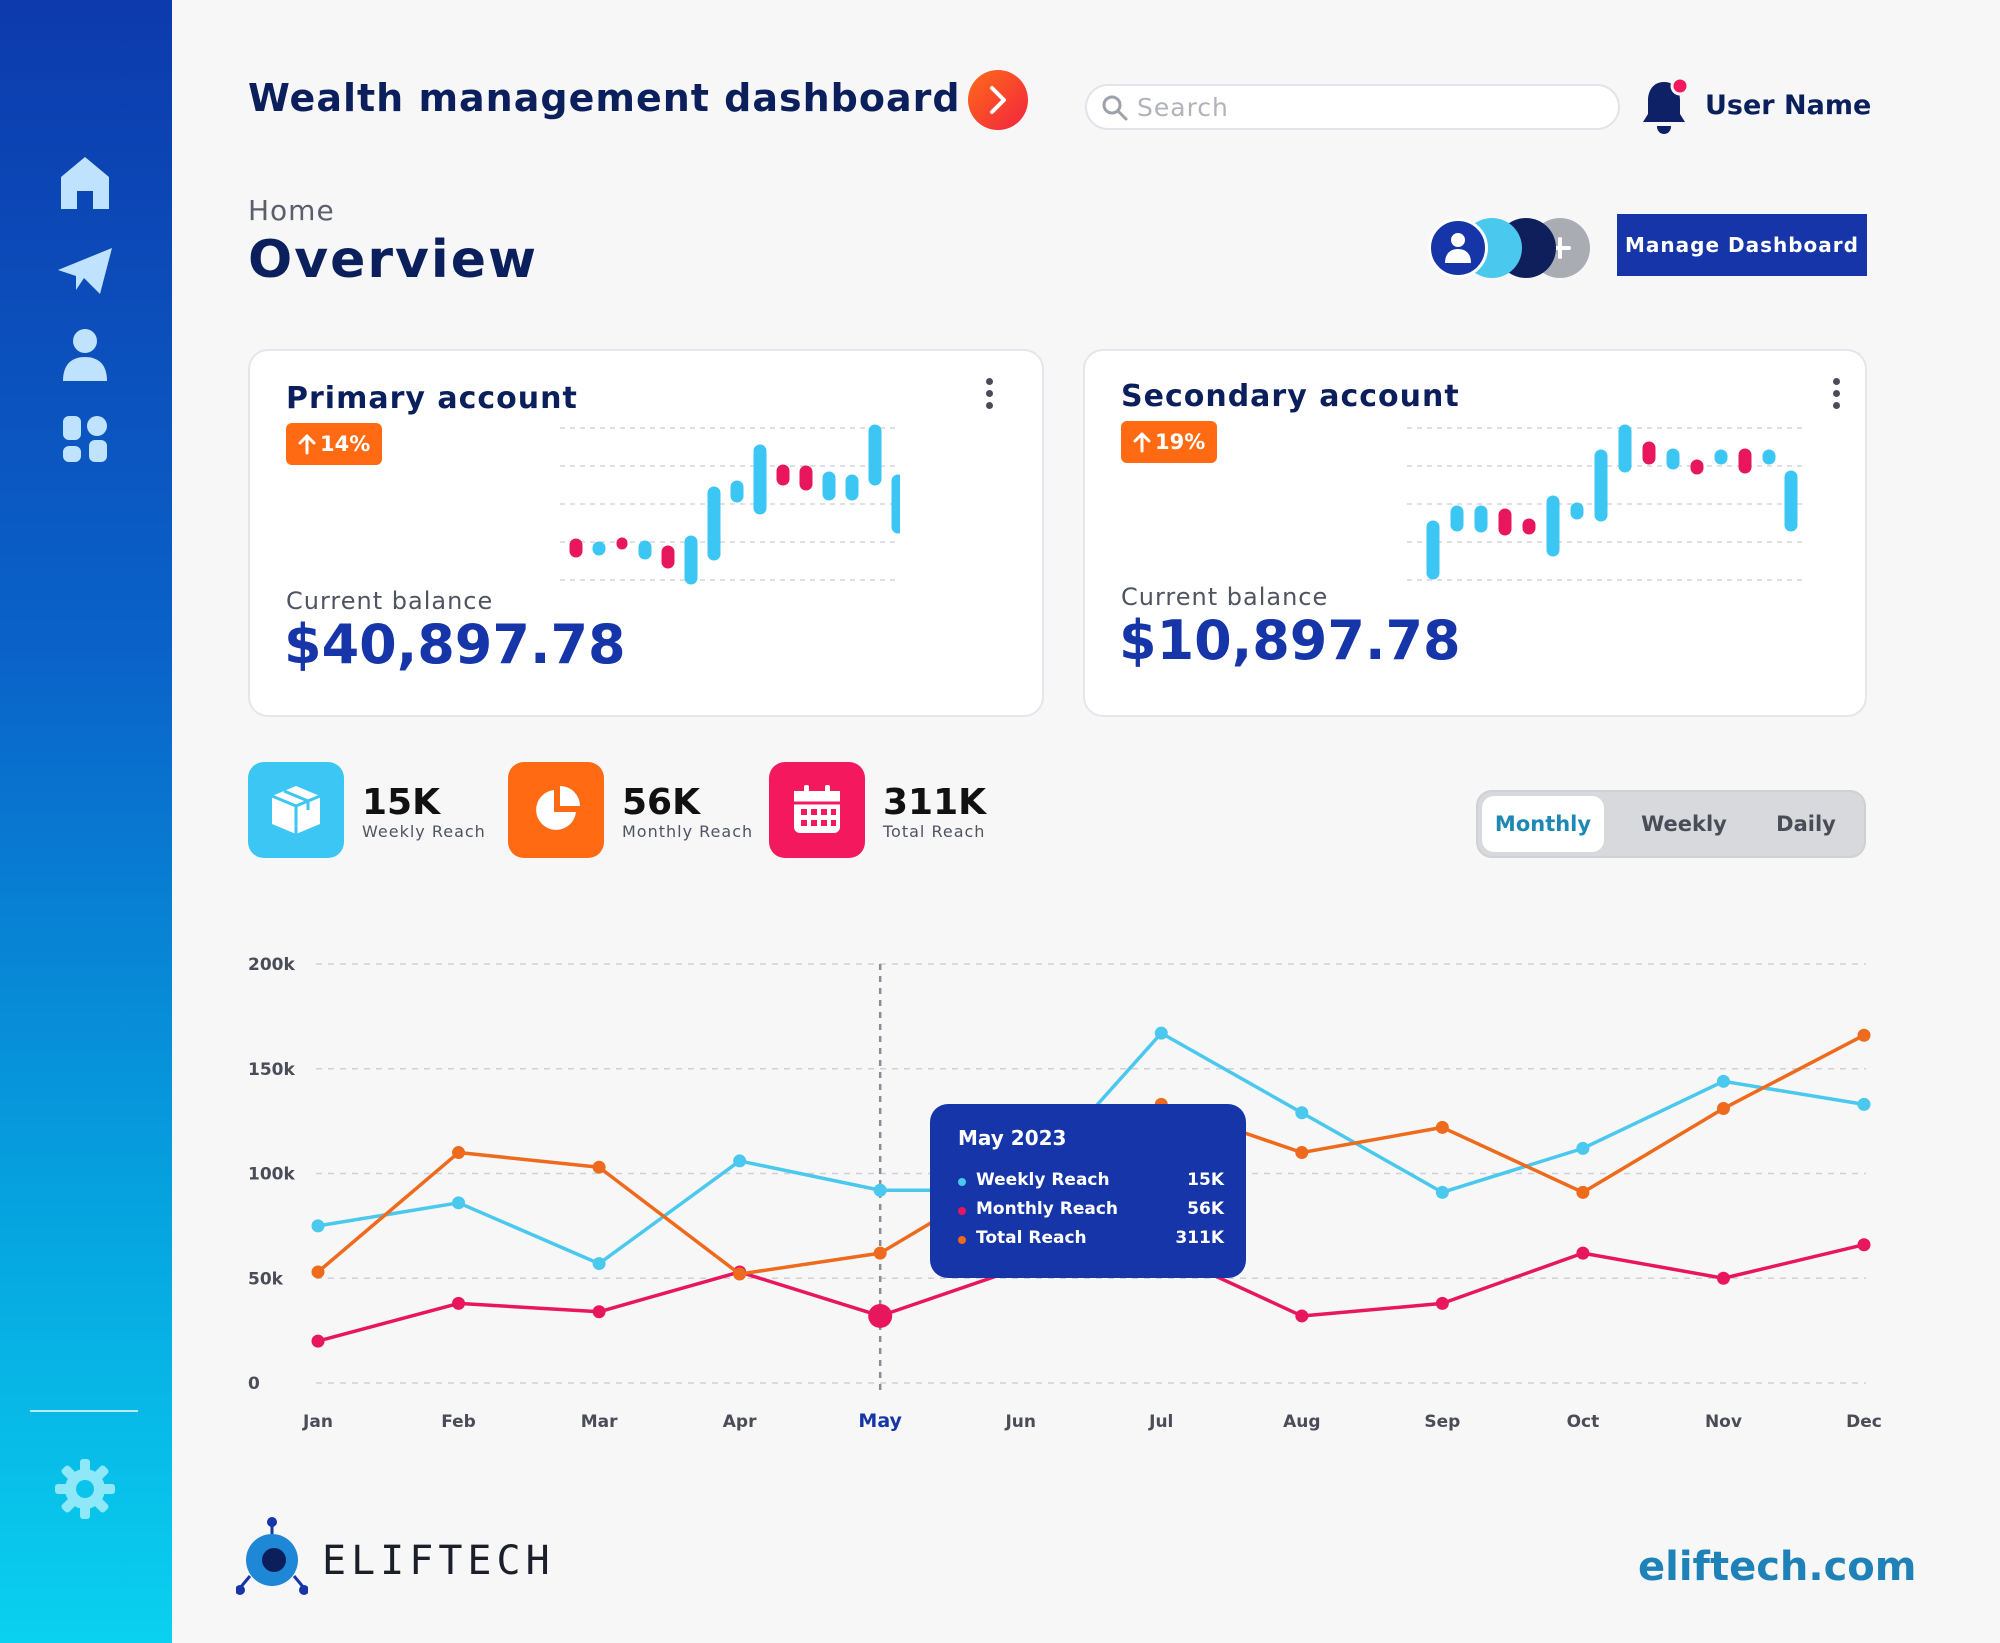 This screenshot has height=1643, width=2000. What do you see at coordinates (934, 831) in the screenshot?
I see `stat-label: Total Reach` at bounding box center [934, 831].